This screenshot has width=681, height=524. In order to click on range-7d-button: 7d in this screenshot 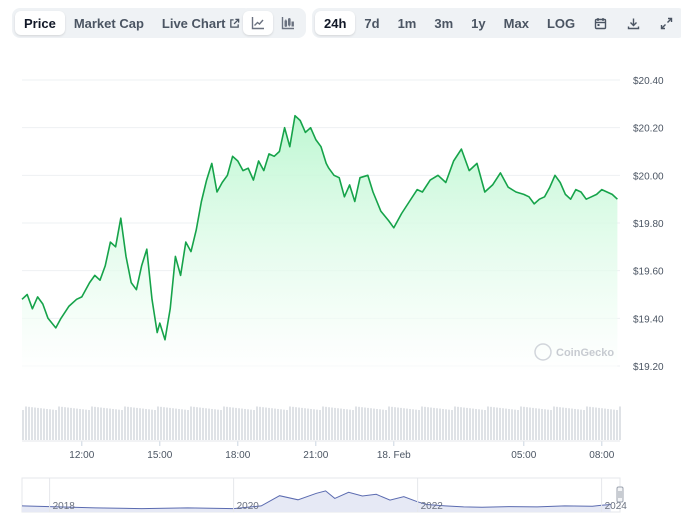, I will do `click(372, 23)`.